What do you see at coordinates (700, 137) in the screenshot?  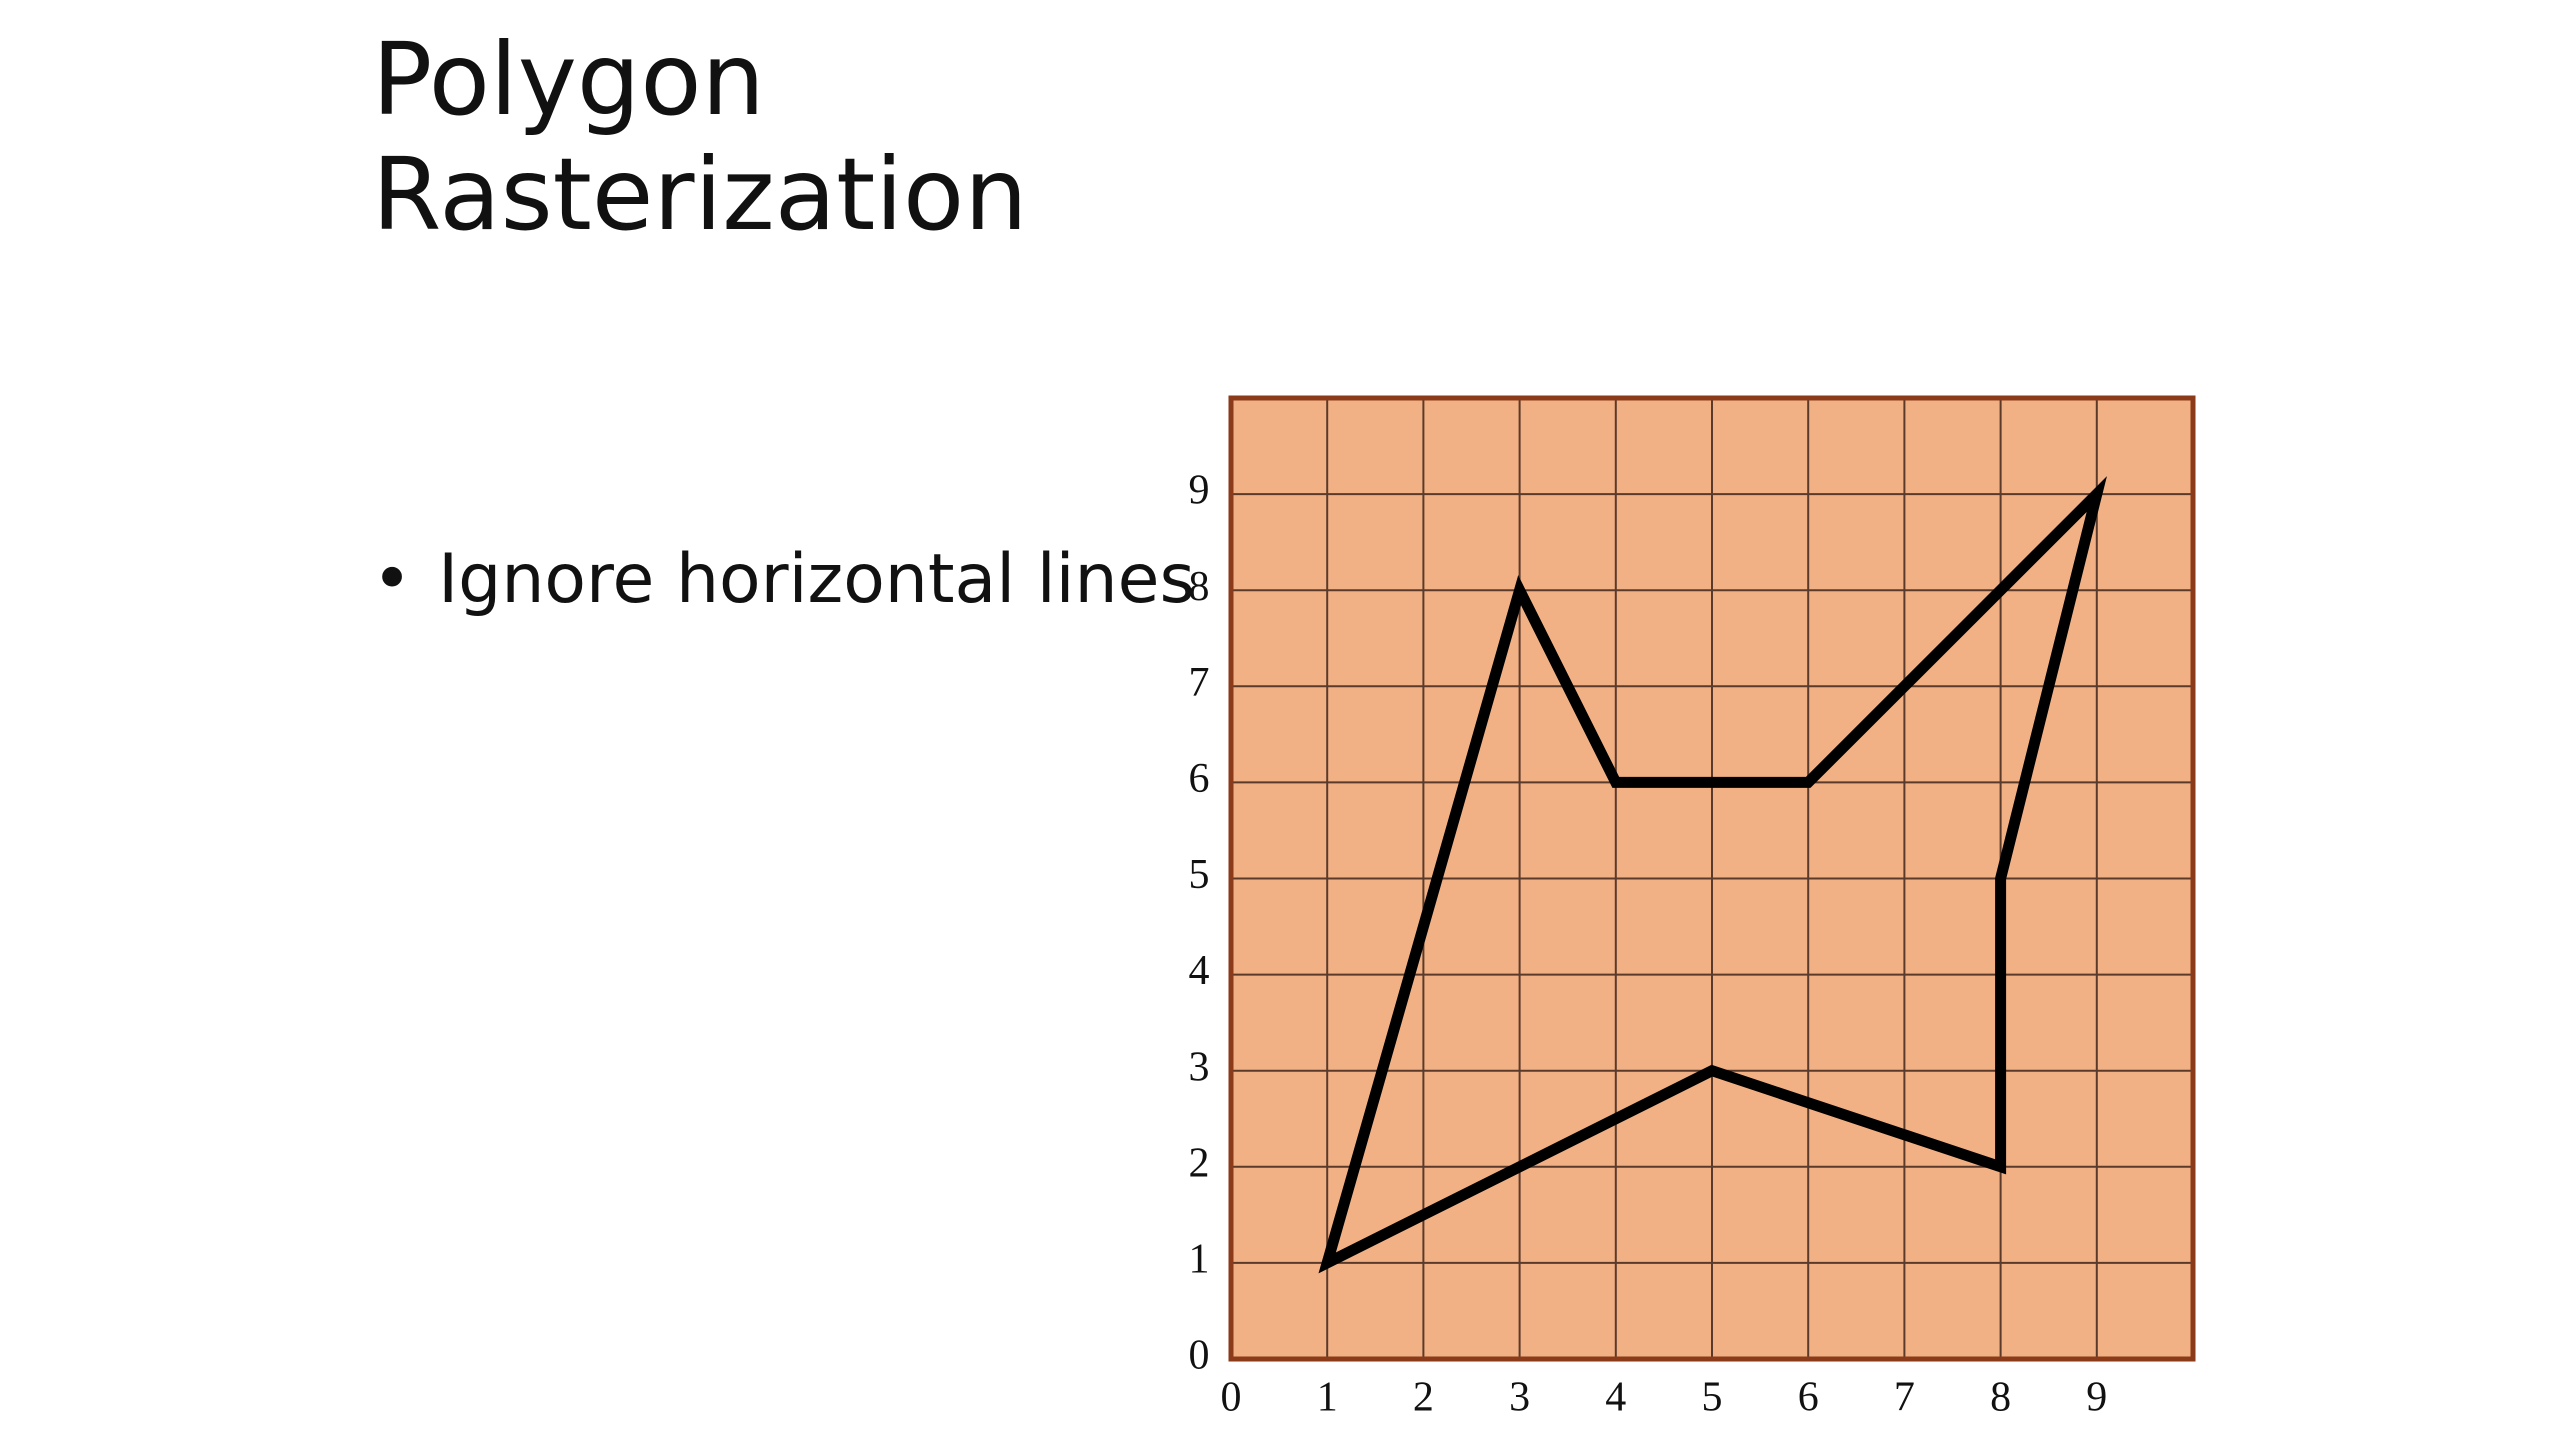 I see `slide-title: Polygon Rasterization` at bounding box center [700, 137].